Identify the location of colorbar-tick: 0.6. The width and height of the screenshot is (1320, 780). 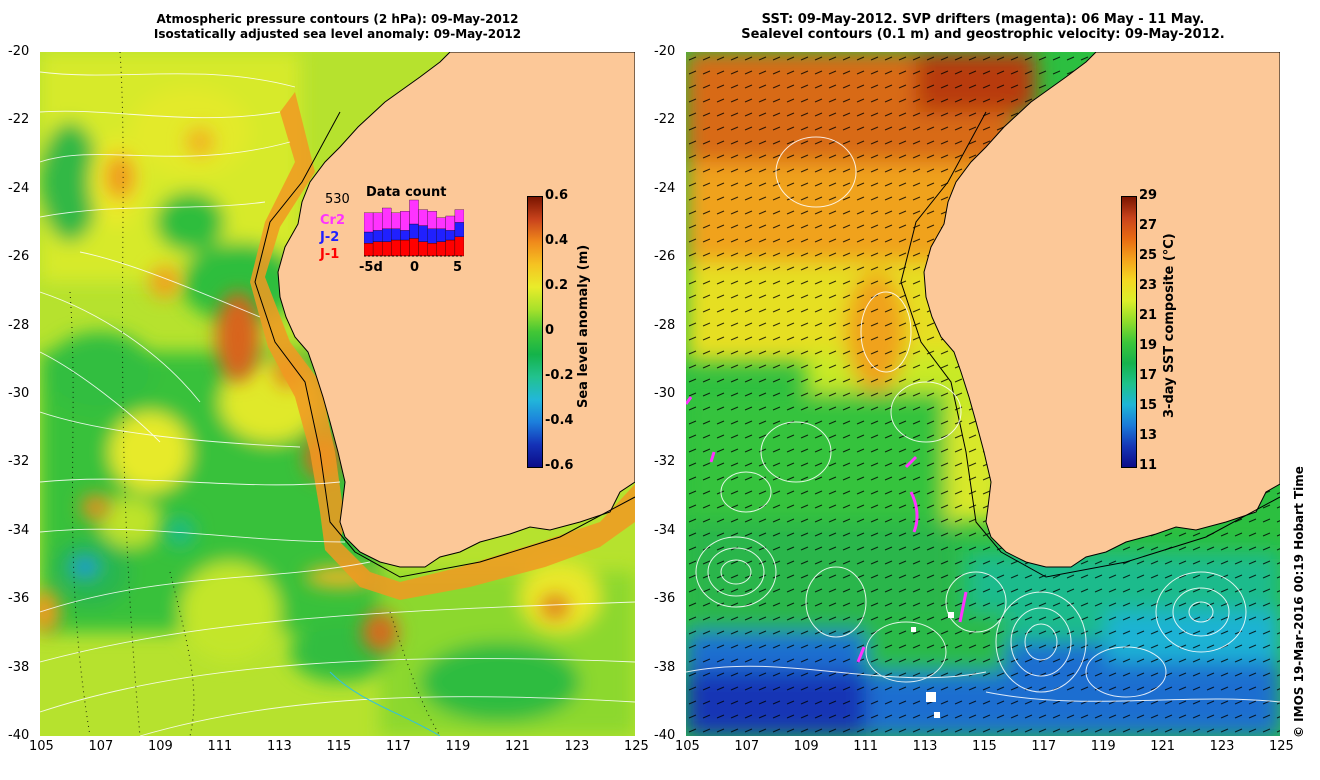
(557, 195).